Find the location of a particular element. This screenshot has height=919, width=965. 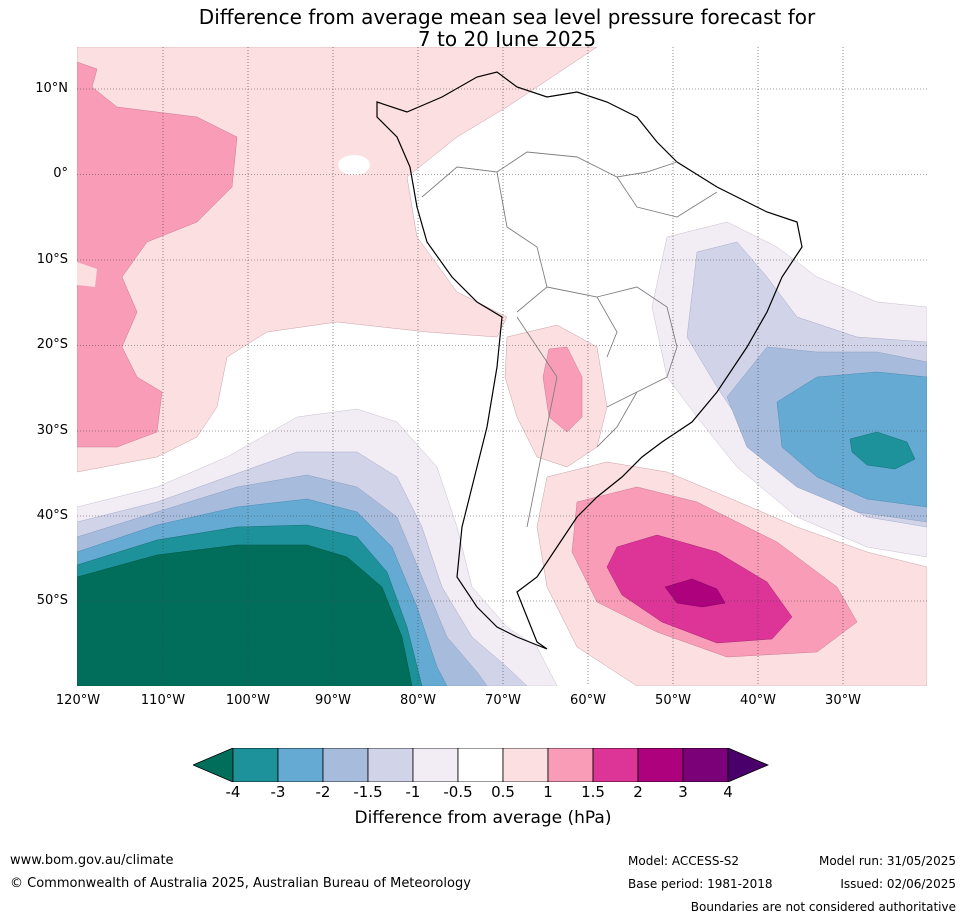

equatorial-zero-patch is located at coordinates (354, 165).